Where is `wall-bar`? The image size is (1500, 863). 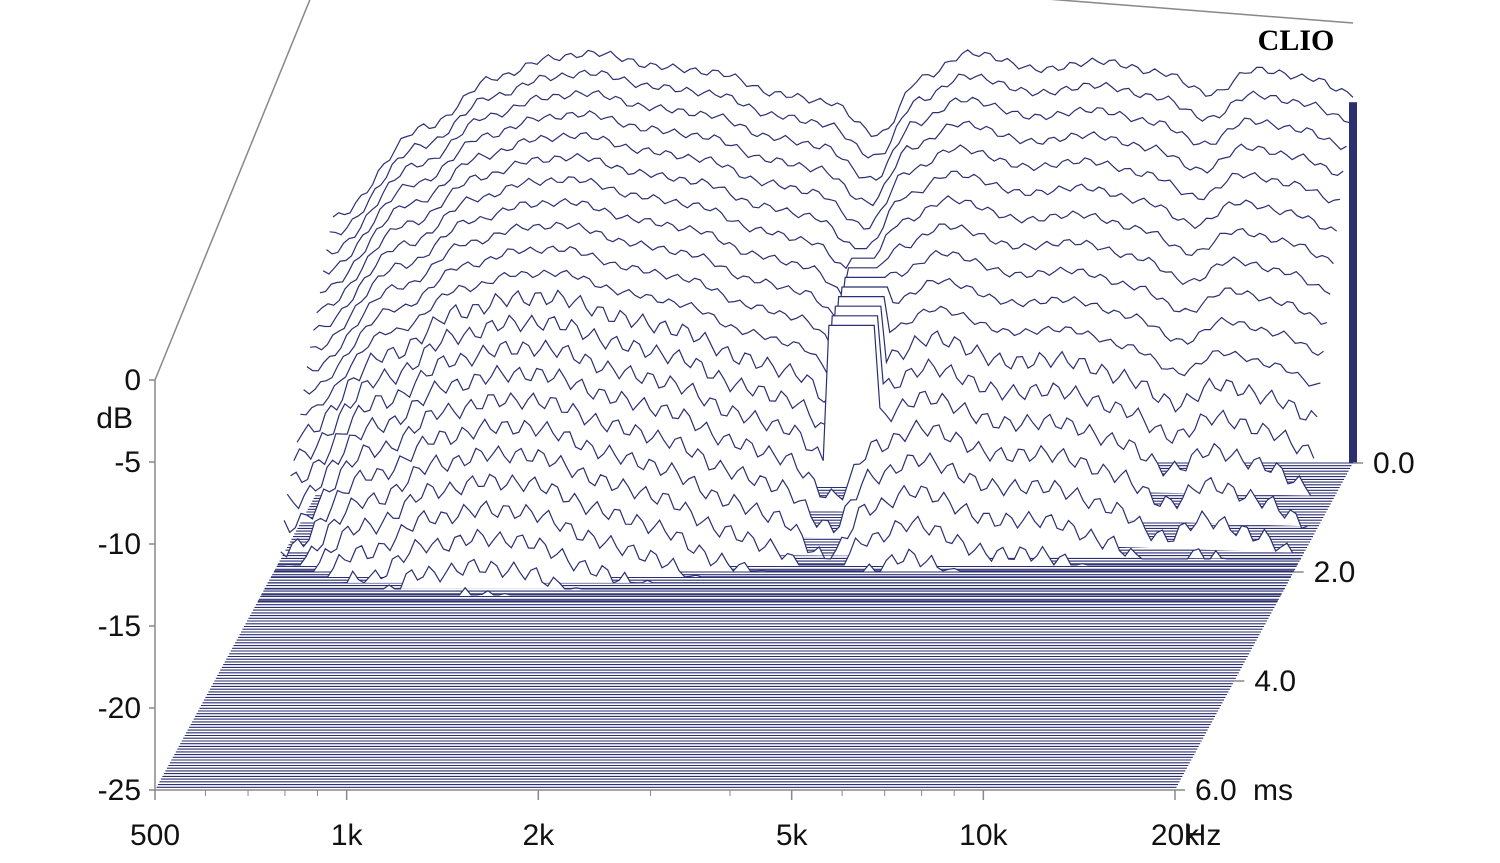
wall-bar is located at coordinates (1353, 282).